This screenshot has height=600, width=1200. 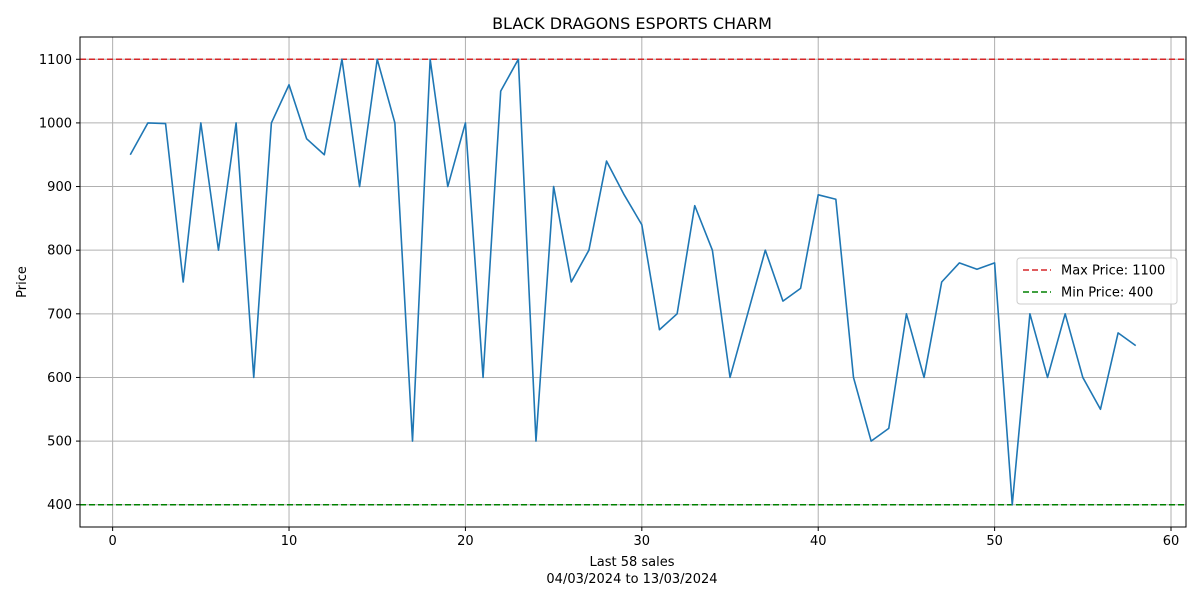 I want to click on legend-box, so click(x=1097, y=281).